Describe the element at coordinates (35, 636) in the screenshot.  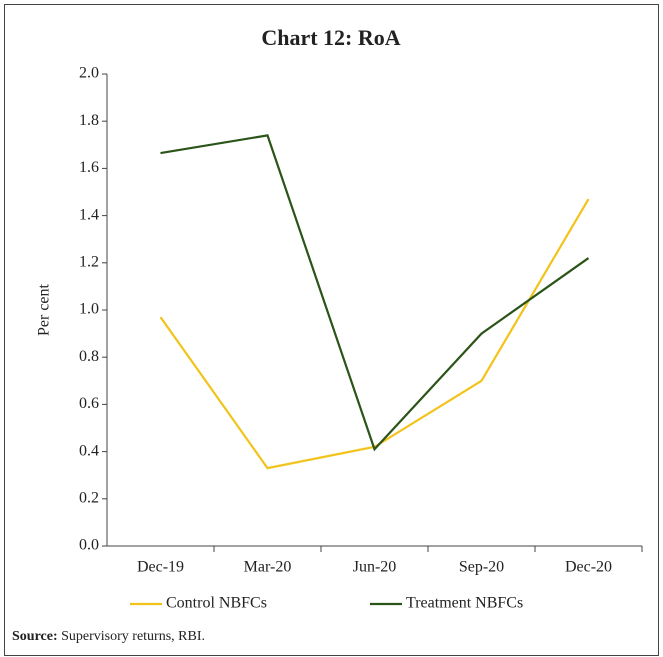
I see `source-label: Source:` at that location.